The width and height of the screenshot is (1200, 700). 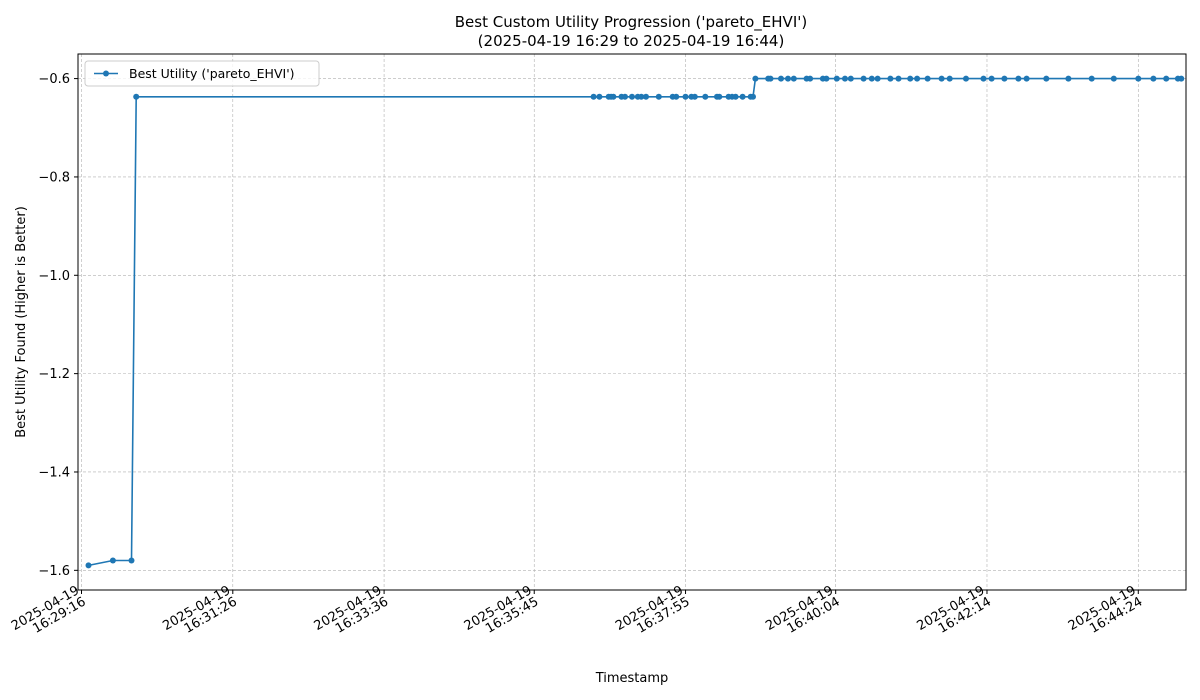 What do you see at coordinates (21, 322) in the screenshot?
I see `y-axis-label: Best Utility Found (Higher is Better)` at bounding box center [21, 322].